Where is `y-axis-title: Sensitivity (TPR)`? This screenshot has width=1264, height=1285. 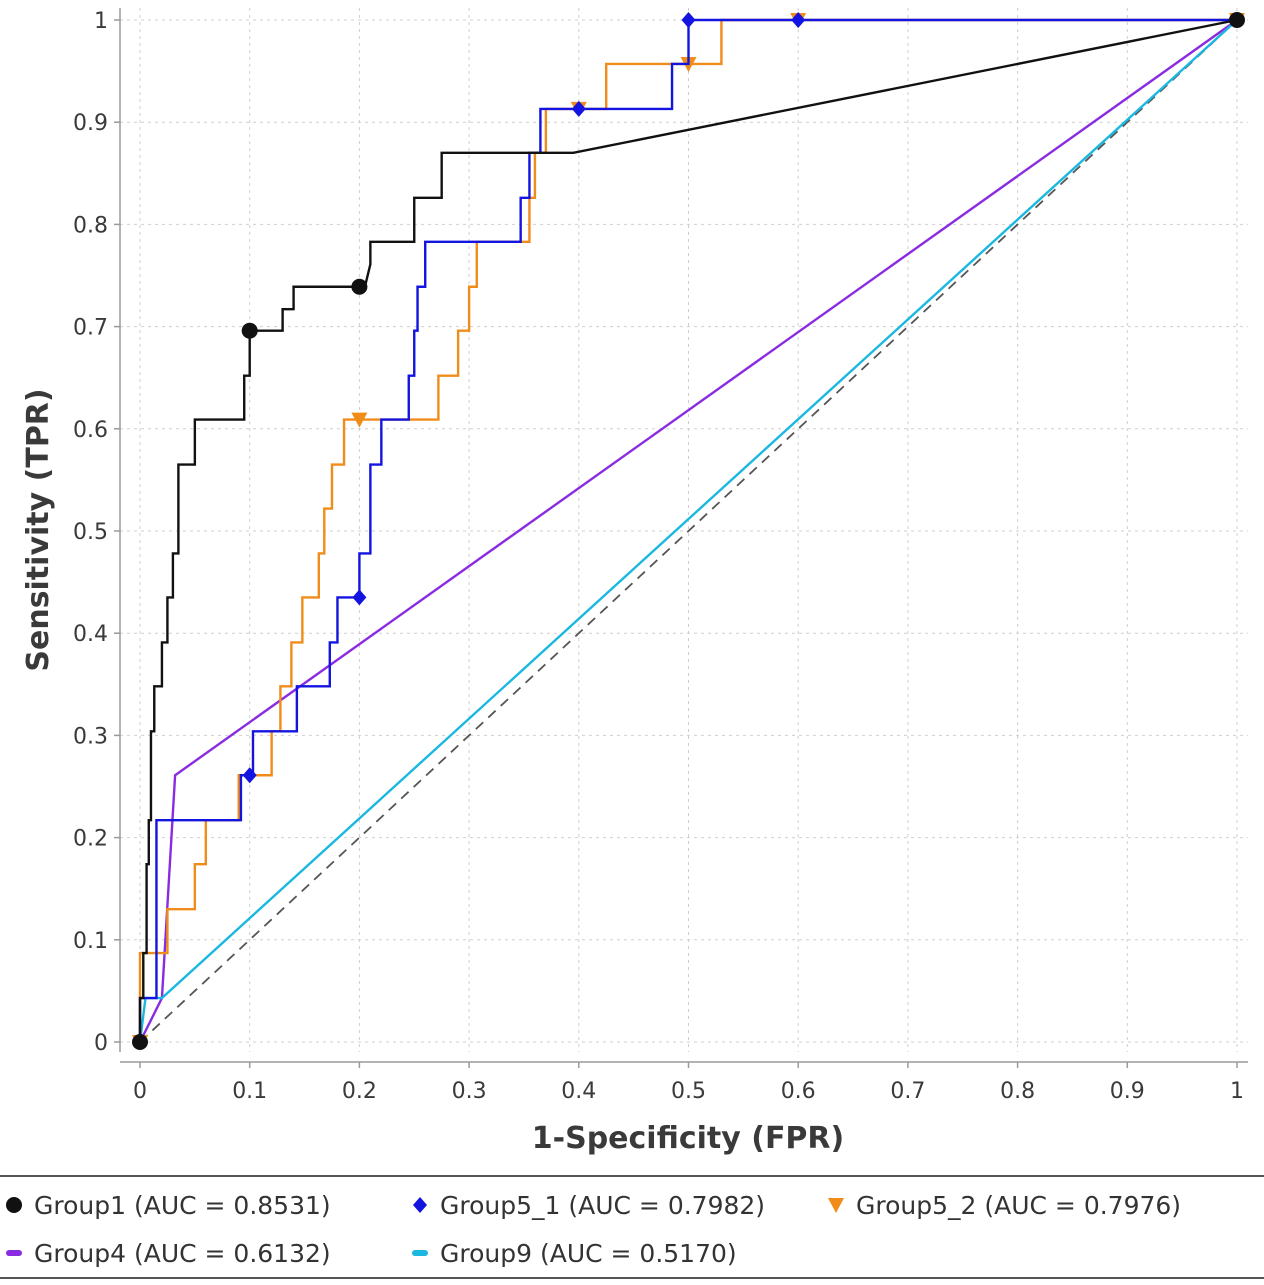
y-axis-title: Sensitivity (TPR) is located at coordinates (38, 529).